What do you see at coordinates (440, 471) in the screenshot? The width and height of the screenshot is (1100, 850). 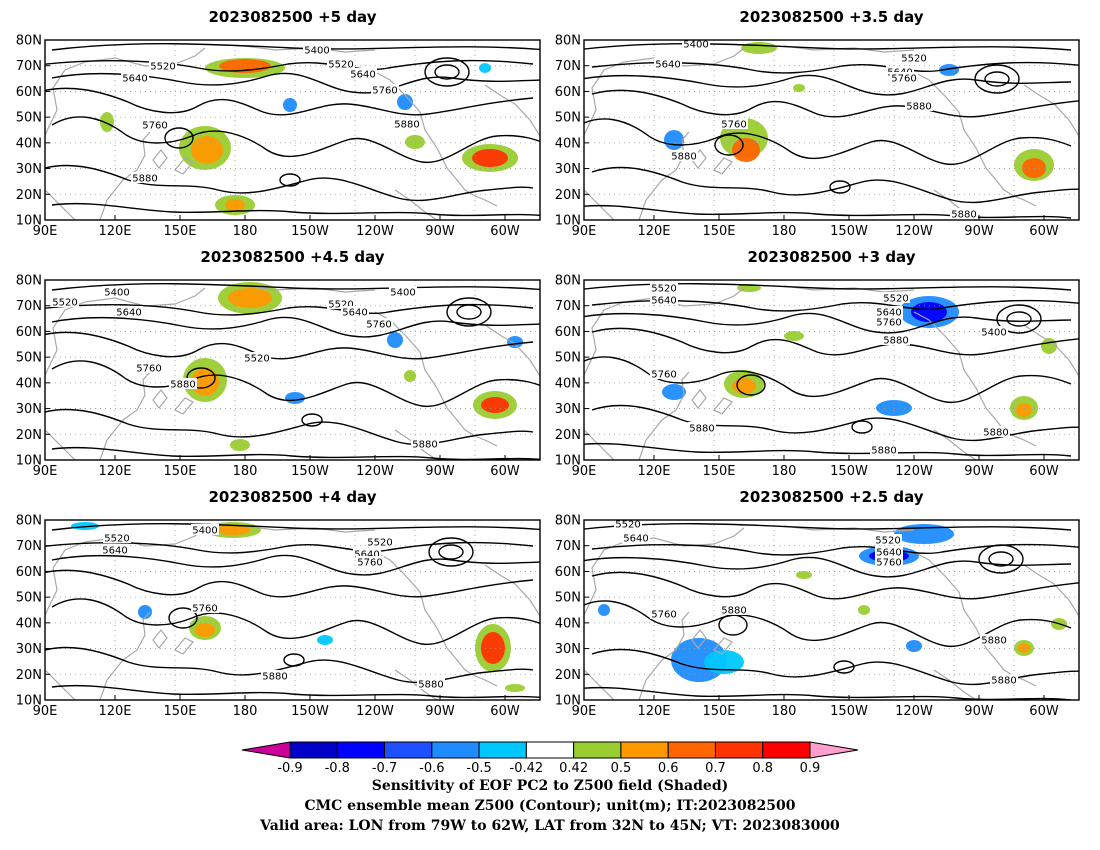 I see `lon-tick-label: 90W` at bounding box center [440, 471].